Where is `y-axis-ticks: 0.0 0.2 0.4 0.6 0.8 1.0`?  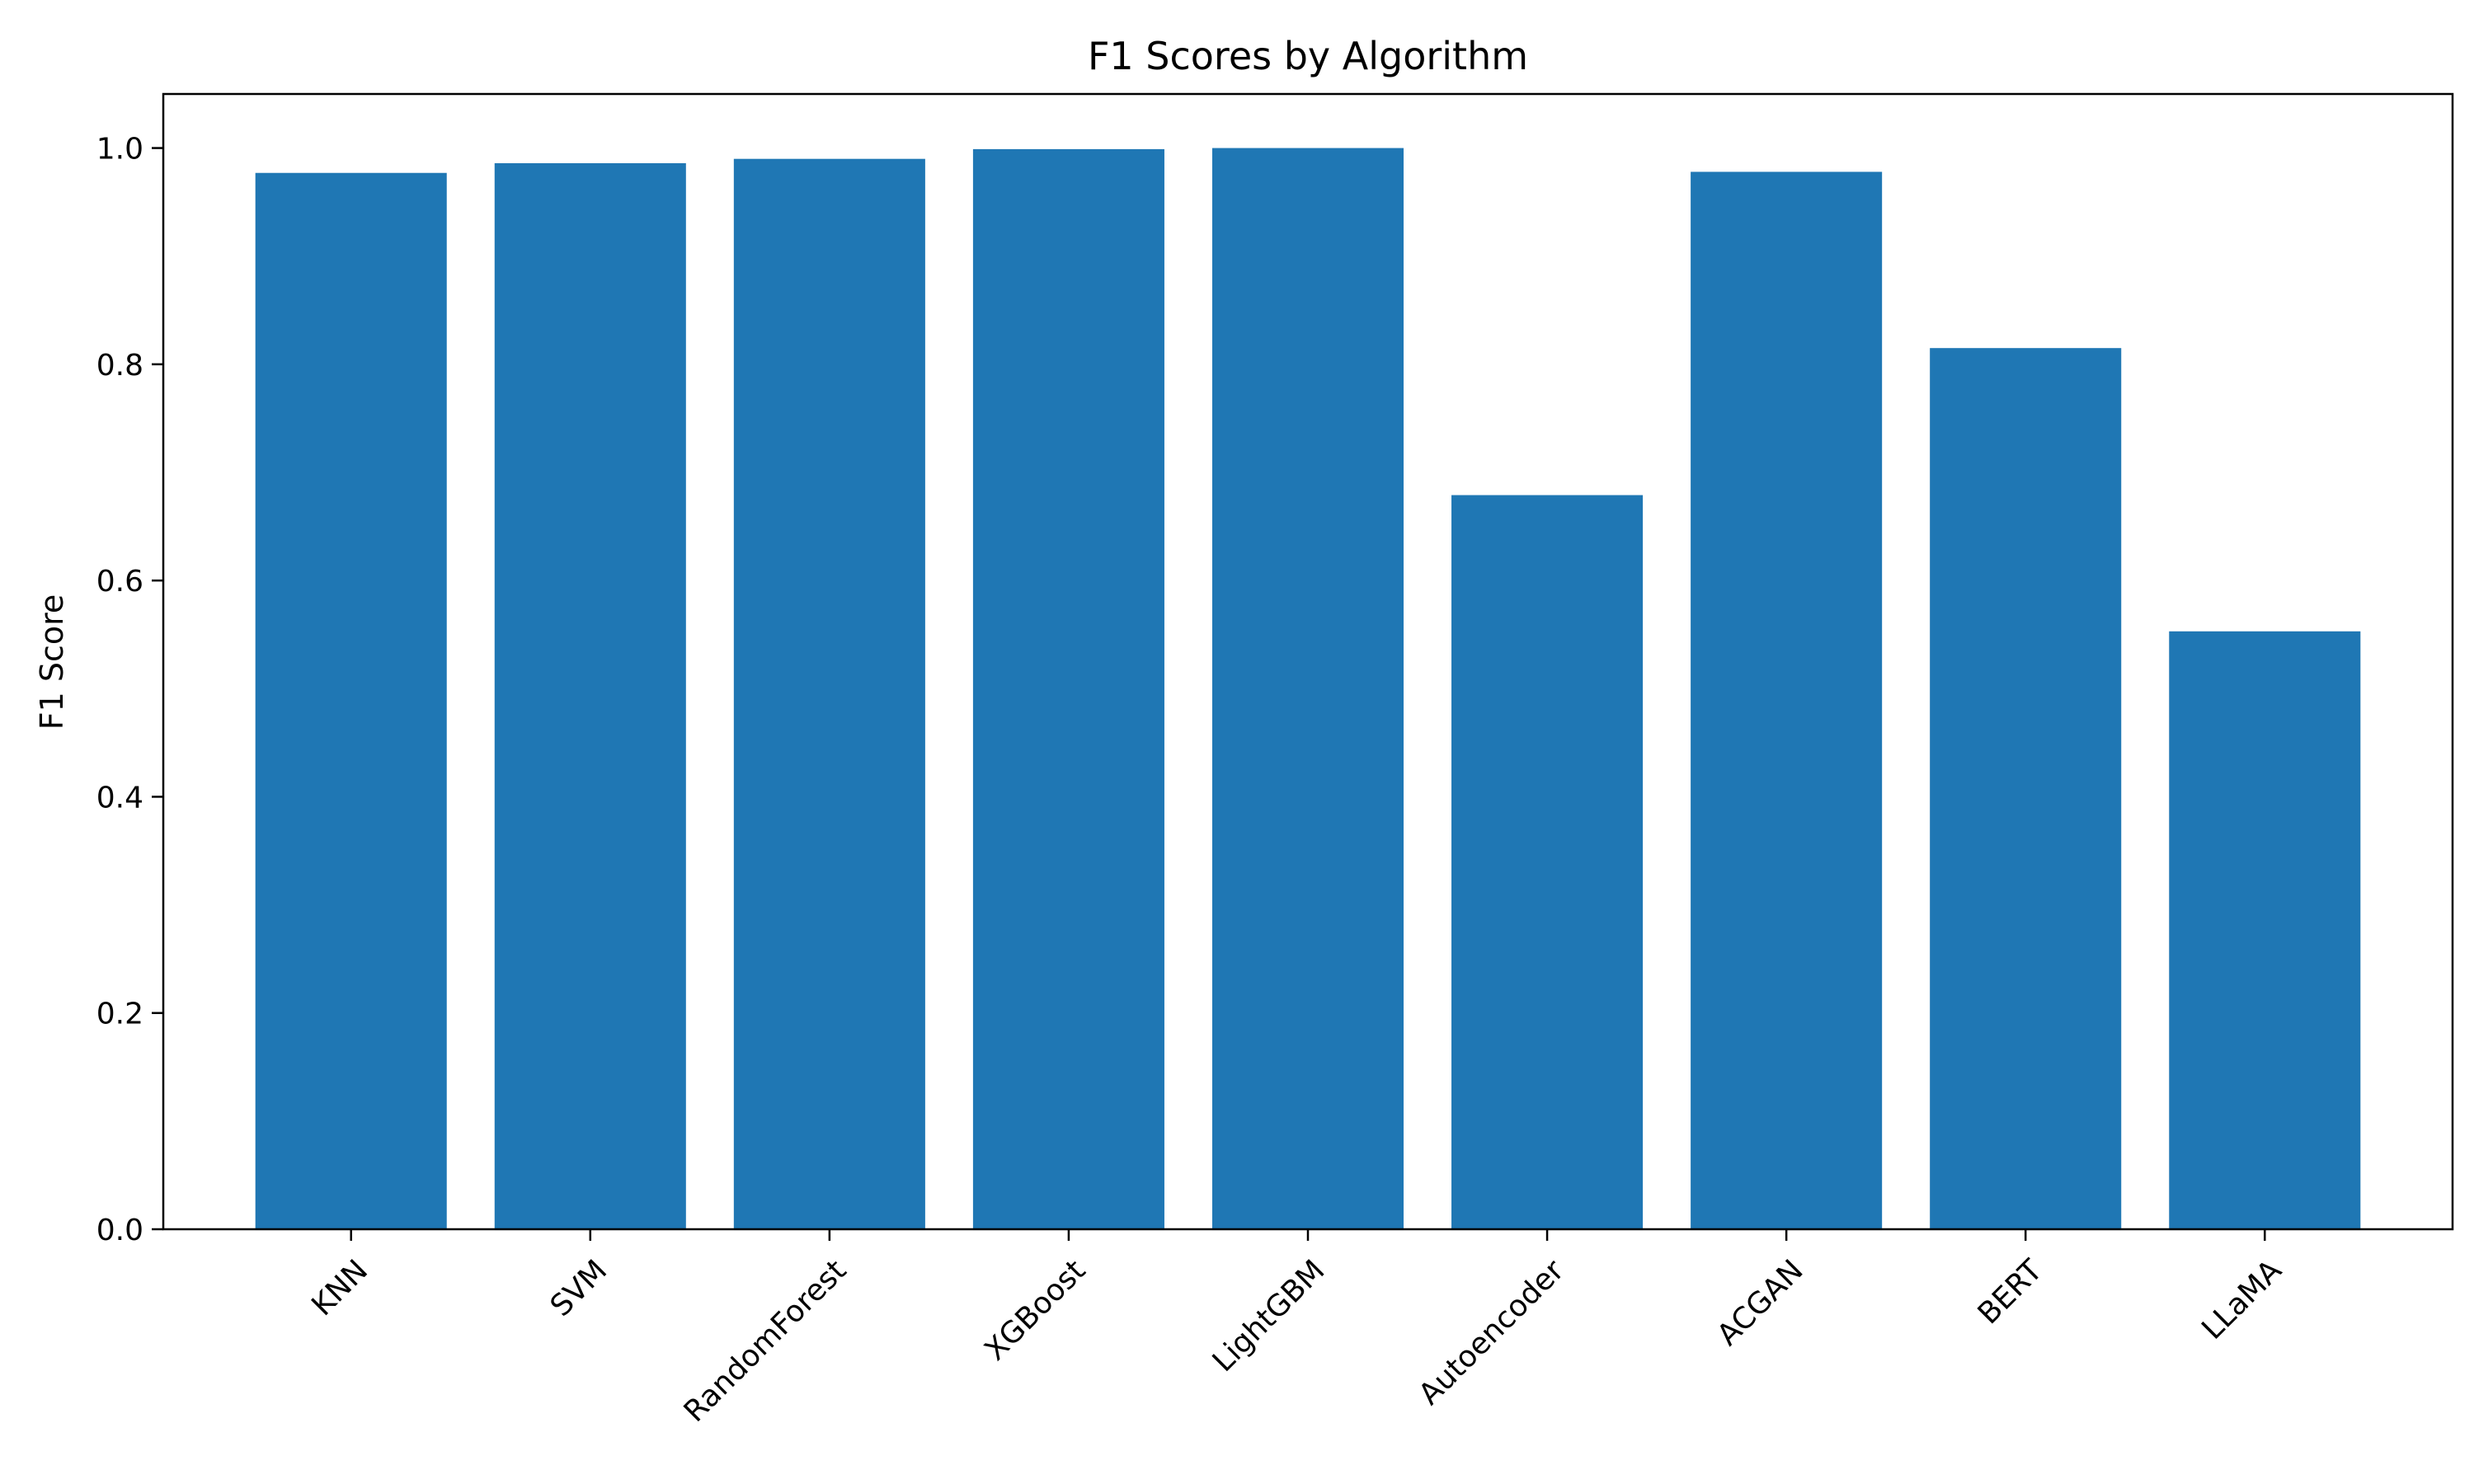 y-axis-ticks: 0.0 0.2 0.4 0.6 0.8 1.0 is located at coordinates (129, 690).